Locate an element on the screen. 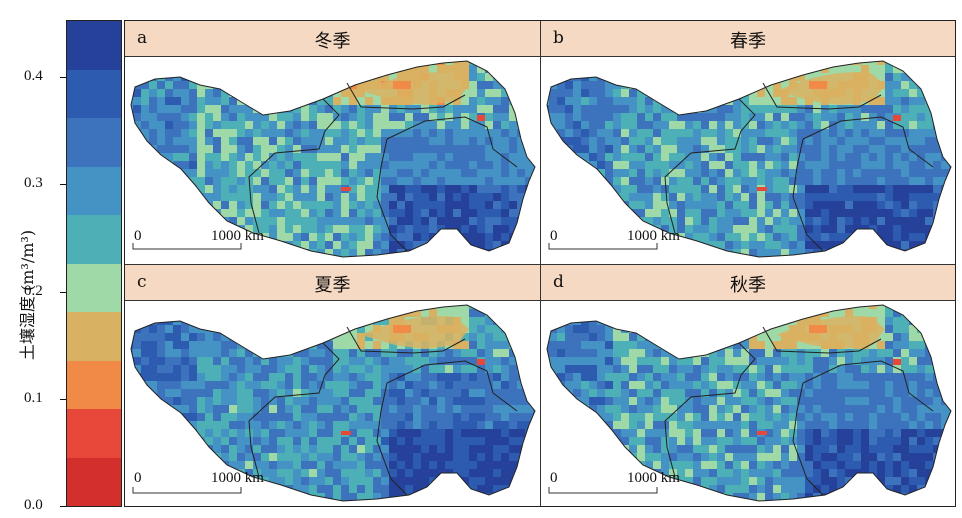 Image resolution: width=962 pixels, height=518 pixels. panel-header: a 冬季 is located at coordinates (332, 39).